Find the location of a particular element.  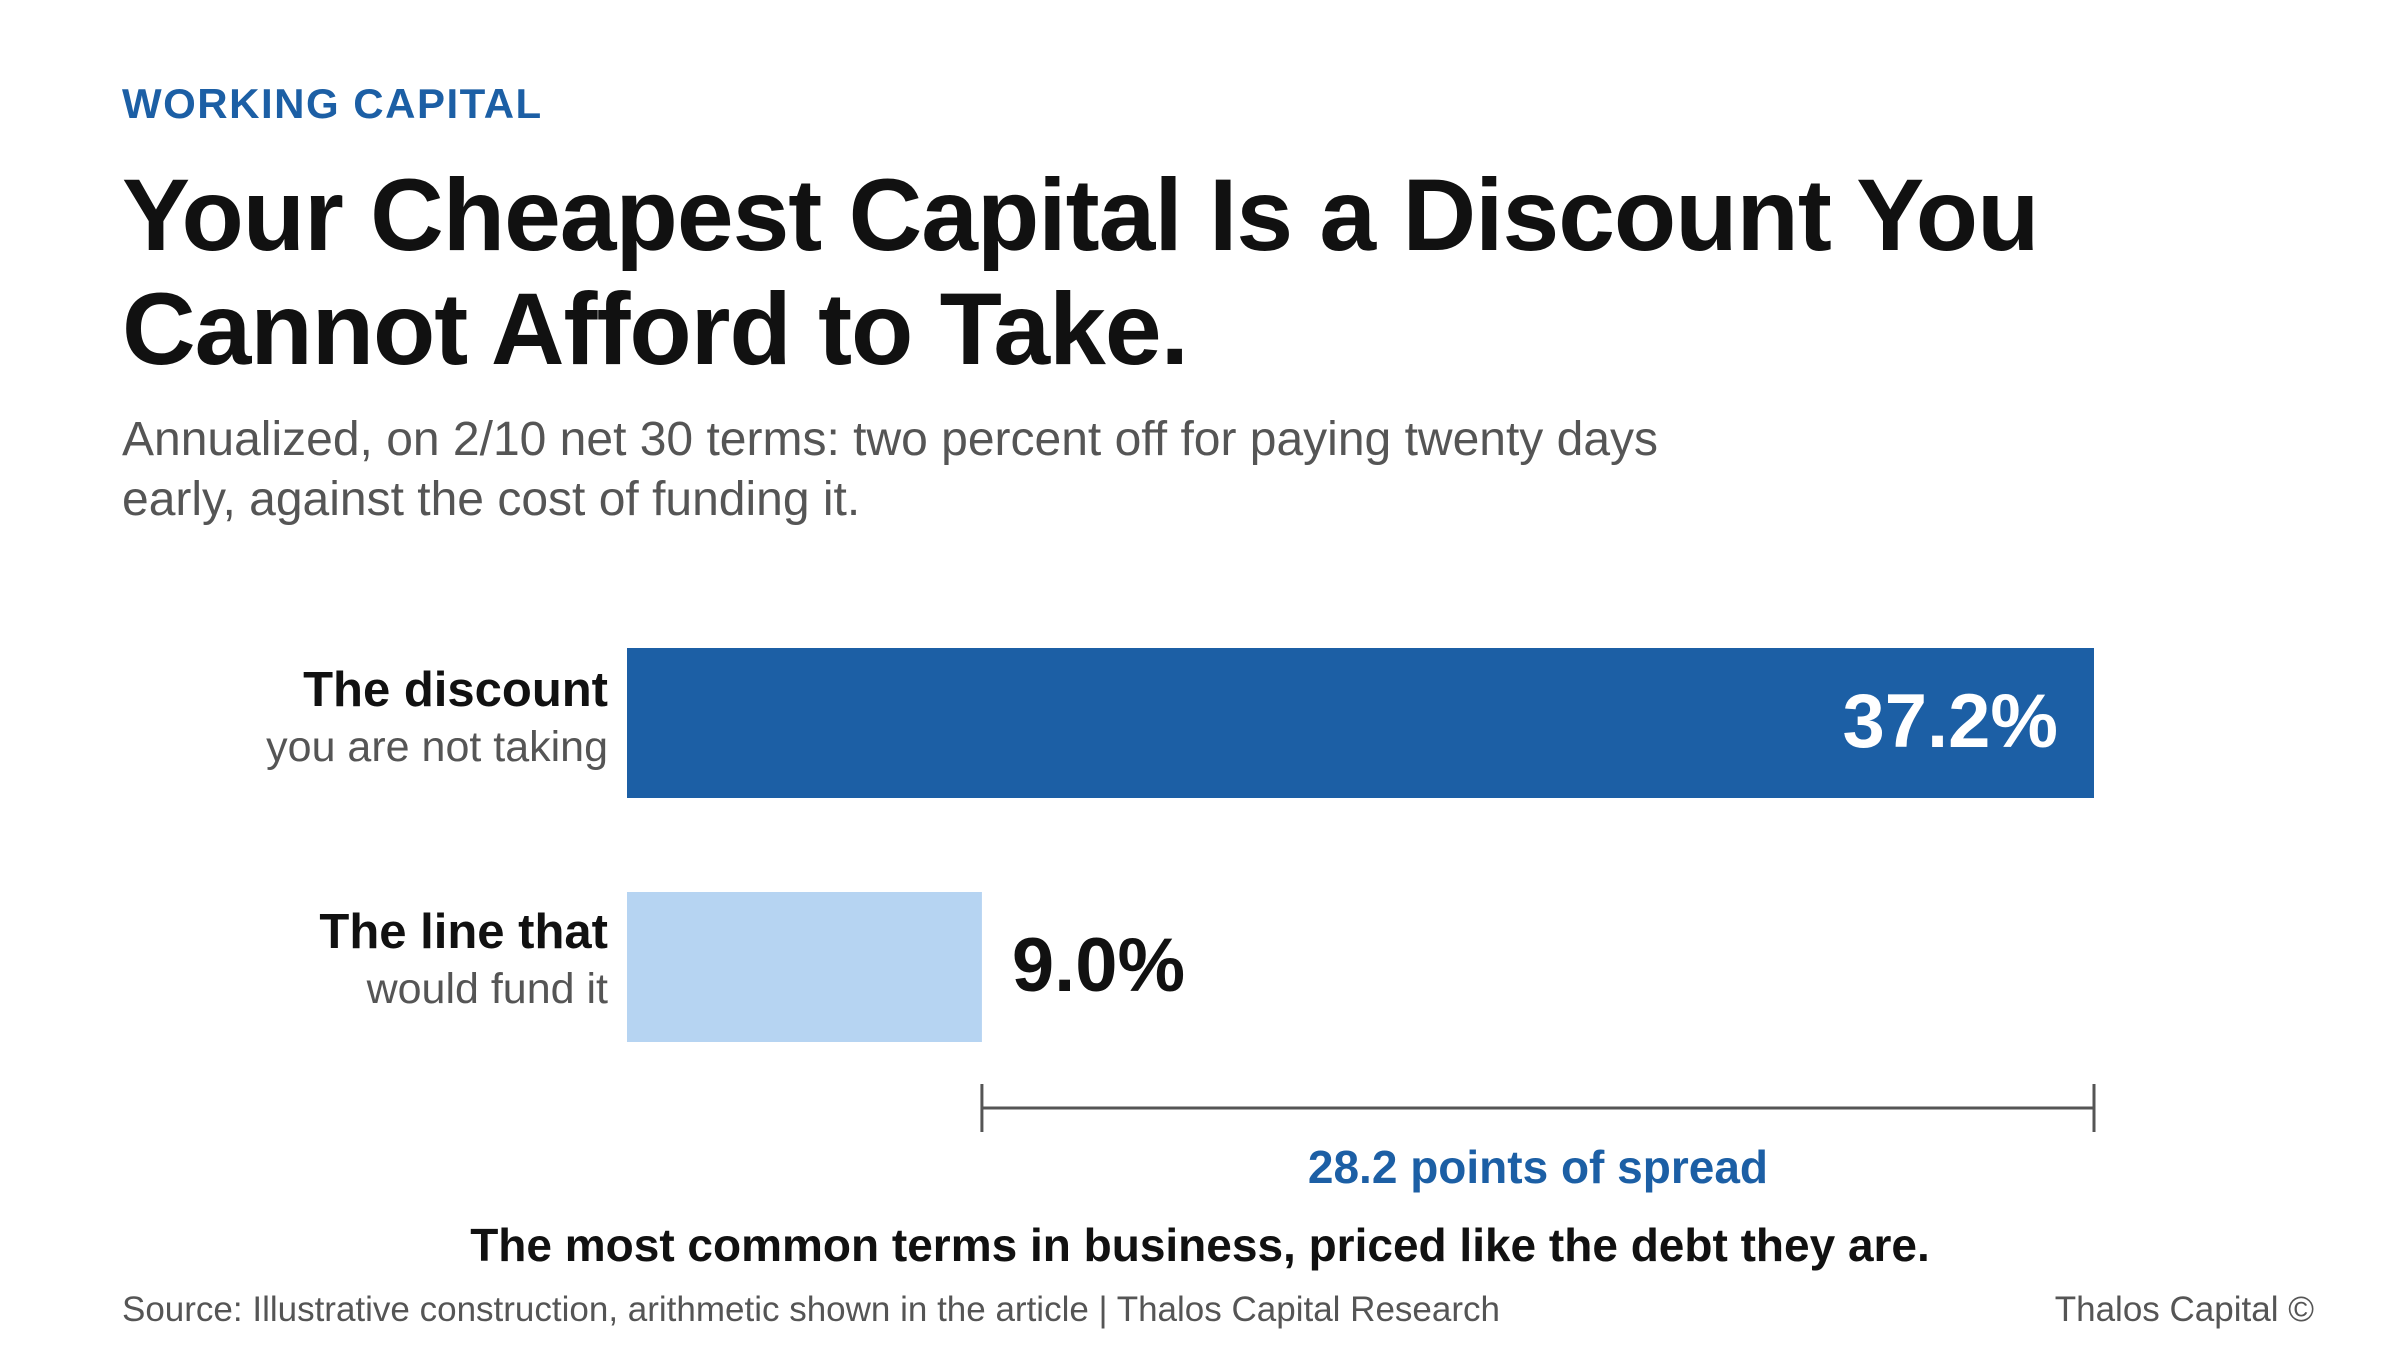

category-label-sub: would fund it is located at coordinates (487, 989).